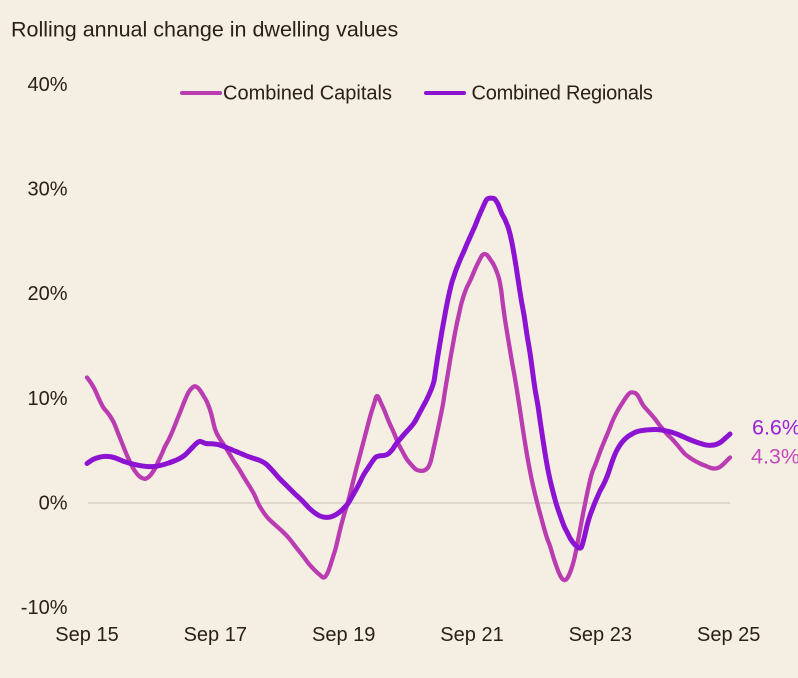 The image size is (798, 678). What do you see at coordinates (775, 428) in the screenshot?
I see `svg-text: 6.6%` at bounding box center [775, 428].